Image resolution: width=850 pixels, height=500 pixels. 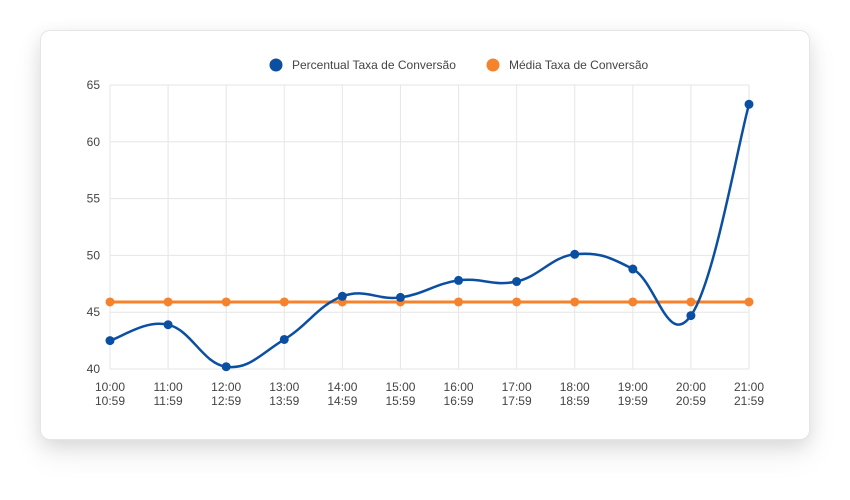 I want to click on x-tick-label-start: 10:00, so click(x=110, y=387).